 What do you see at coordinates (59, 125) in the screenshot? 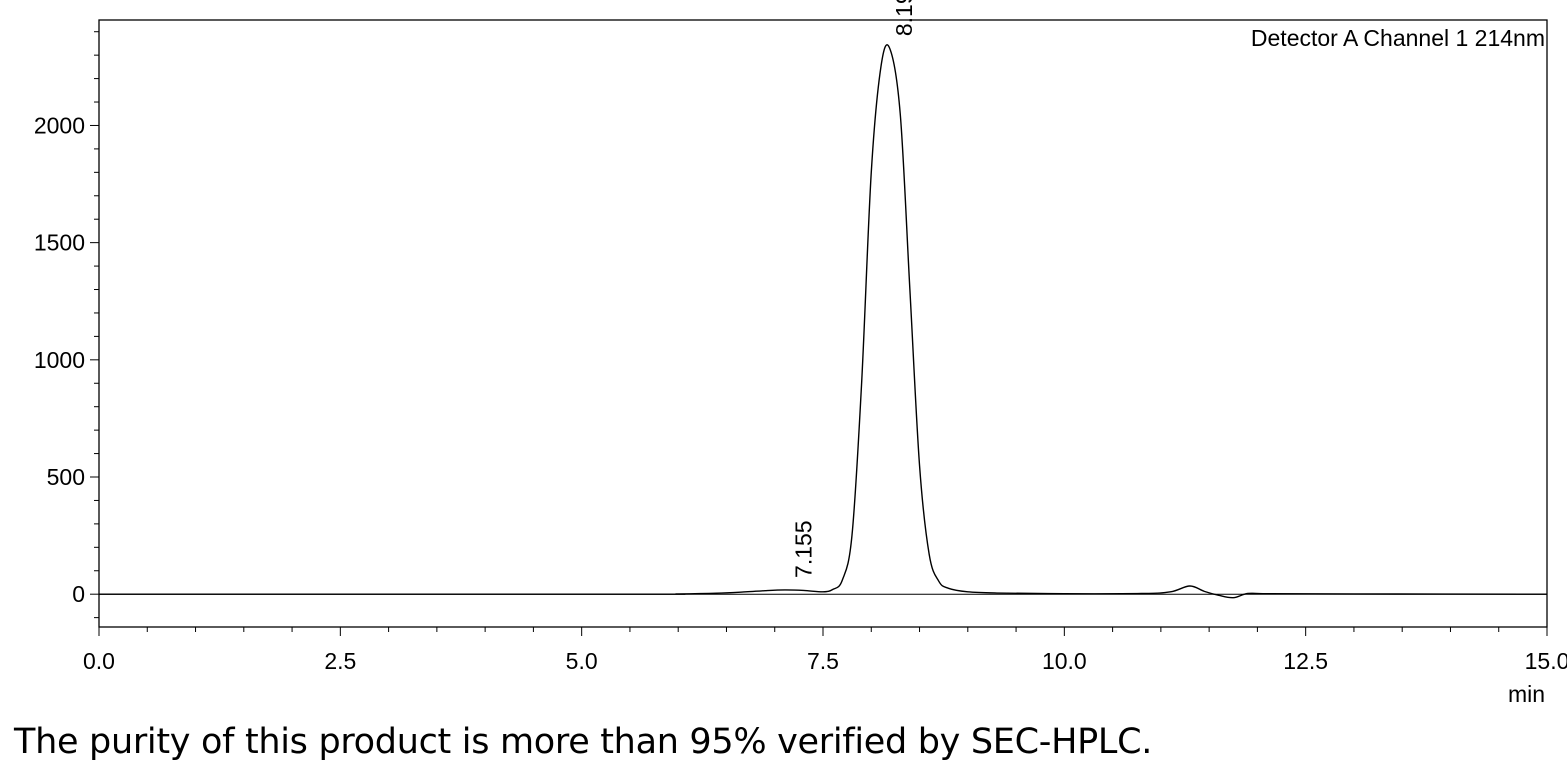
I see `y-tick-label: 2000` at bounding box center [59, 125].